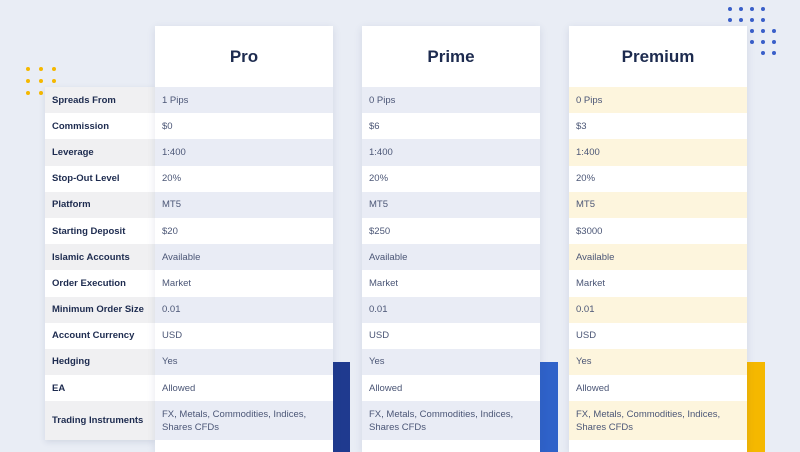  Describe the element at coordinates (593, 388) in the screenshot. I see `premium-ea: Allowed` at that location.